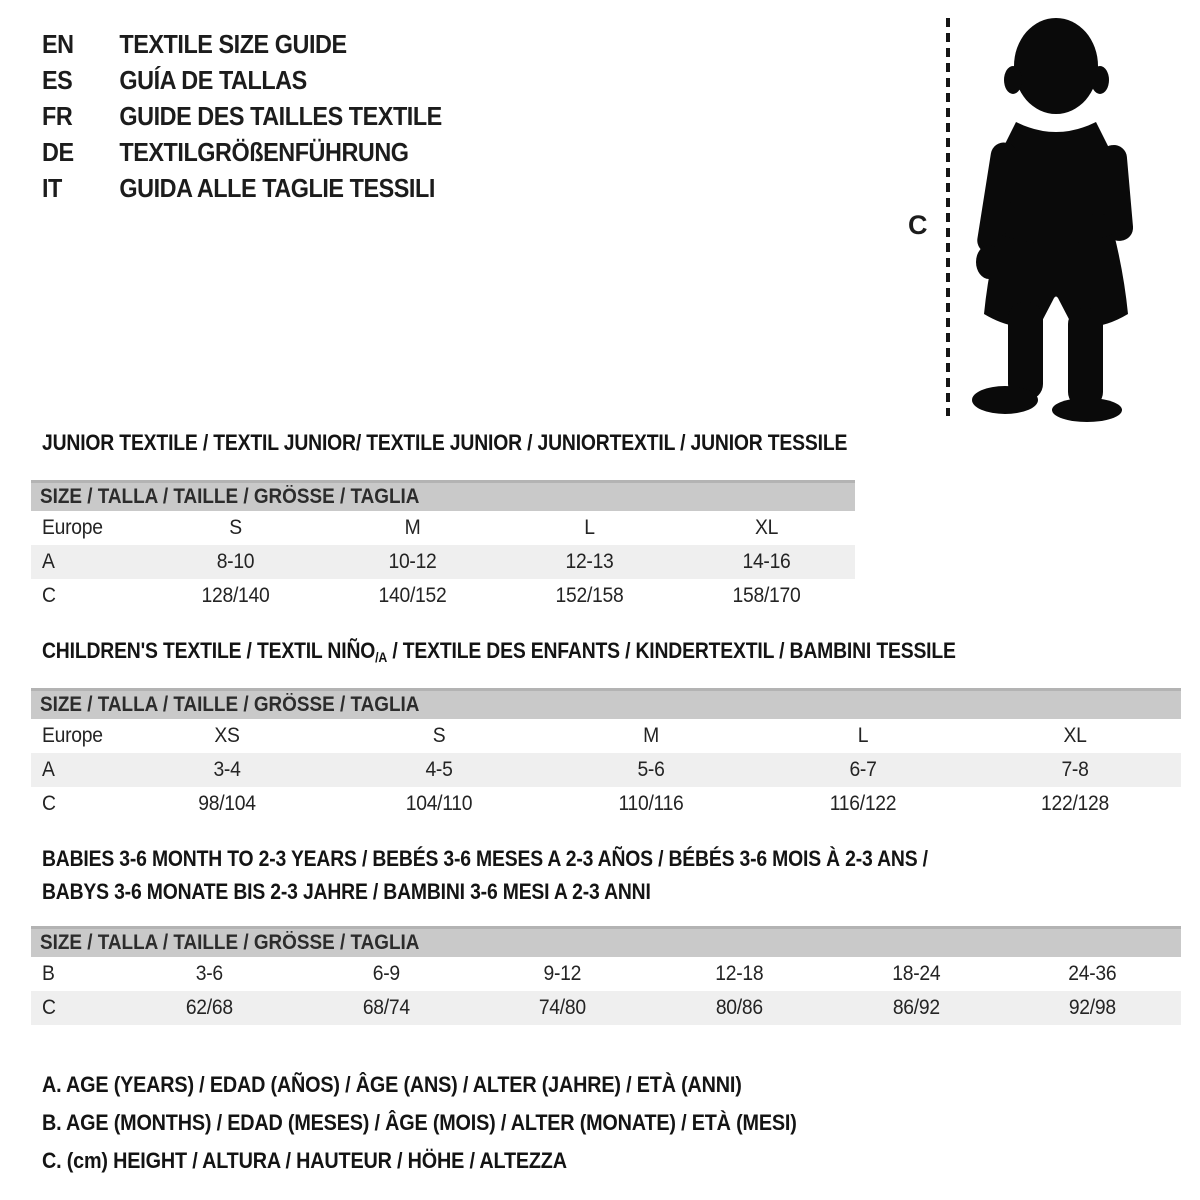  Describe the element at coordinates (213, 79) in the screenshot. I see `language-title: GUÍA DE TALLAS` at that location.